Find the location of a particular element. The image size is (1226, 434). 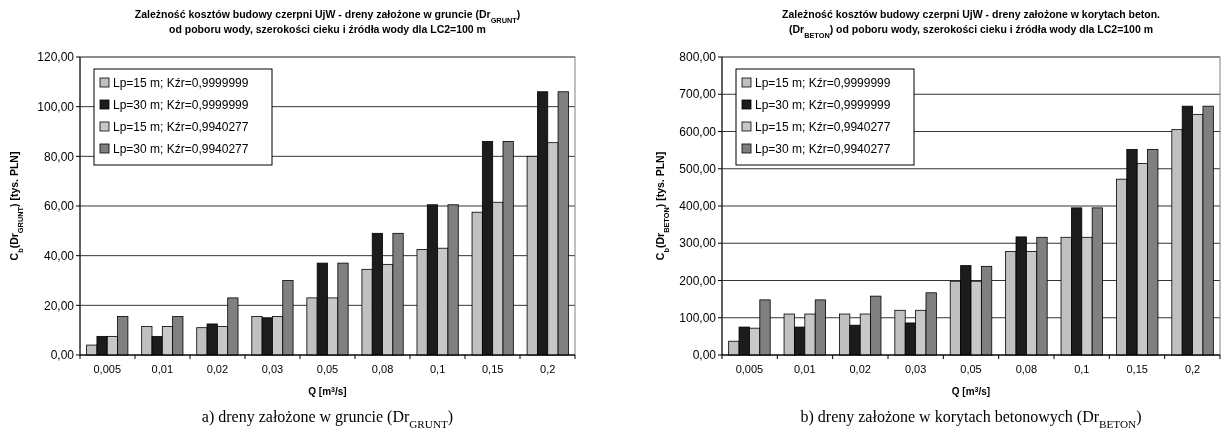

y-tick-label: 20,00 is located at coordinates (59, 305).